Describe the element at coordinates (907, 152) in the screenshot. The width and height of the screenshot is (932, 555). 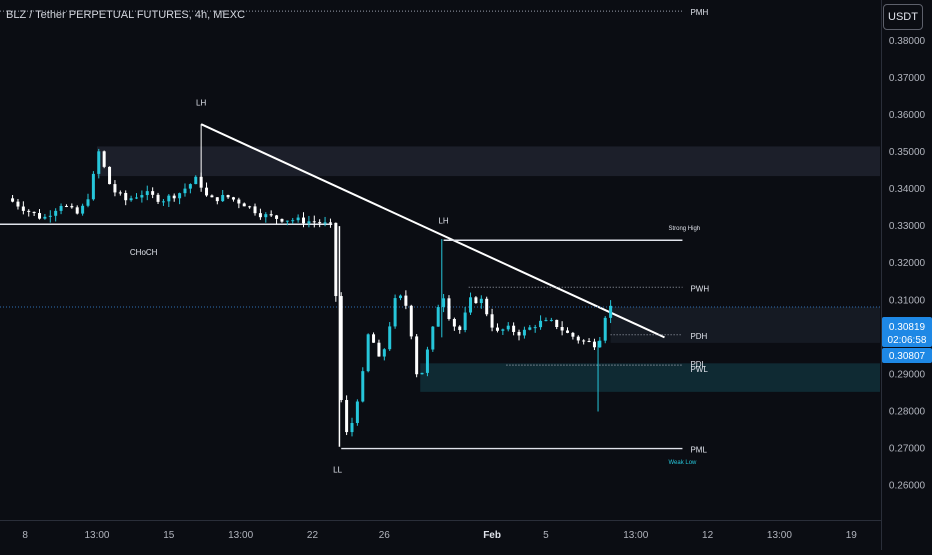
I see `price-tick-label: 0.35000` at that location.